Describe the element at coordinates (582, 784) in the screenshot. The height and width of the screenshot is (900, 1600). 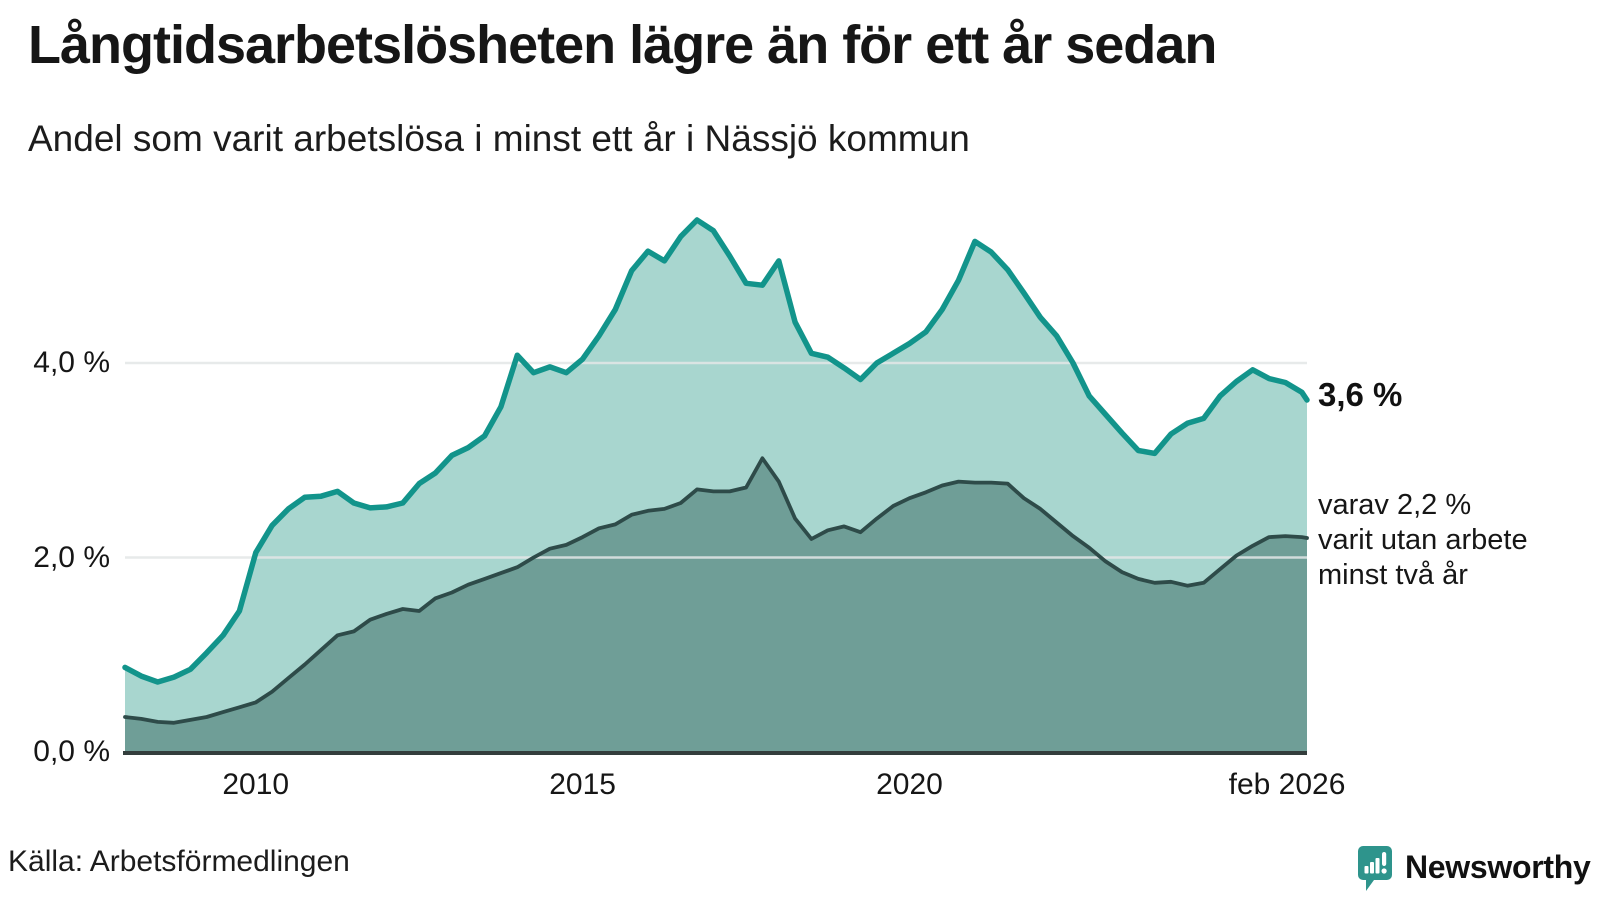
I see `x-tick-label: 2015` at that location.